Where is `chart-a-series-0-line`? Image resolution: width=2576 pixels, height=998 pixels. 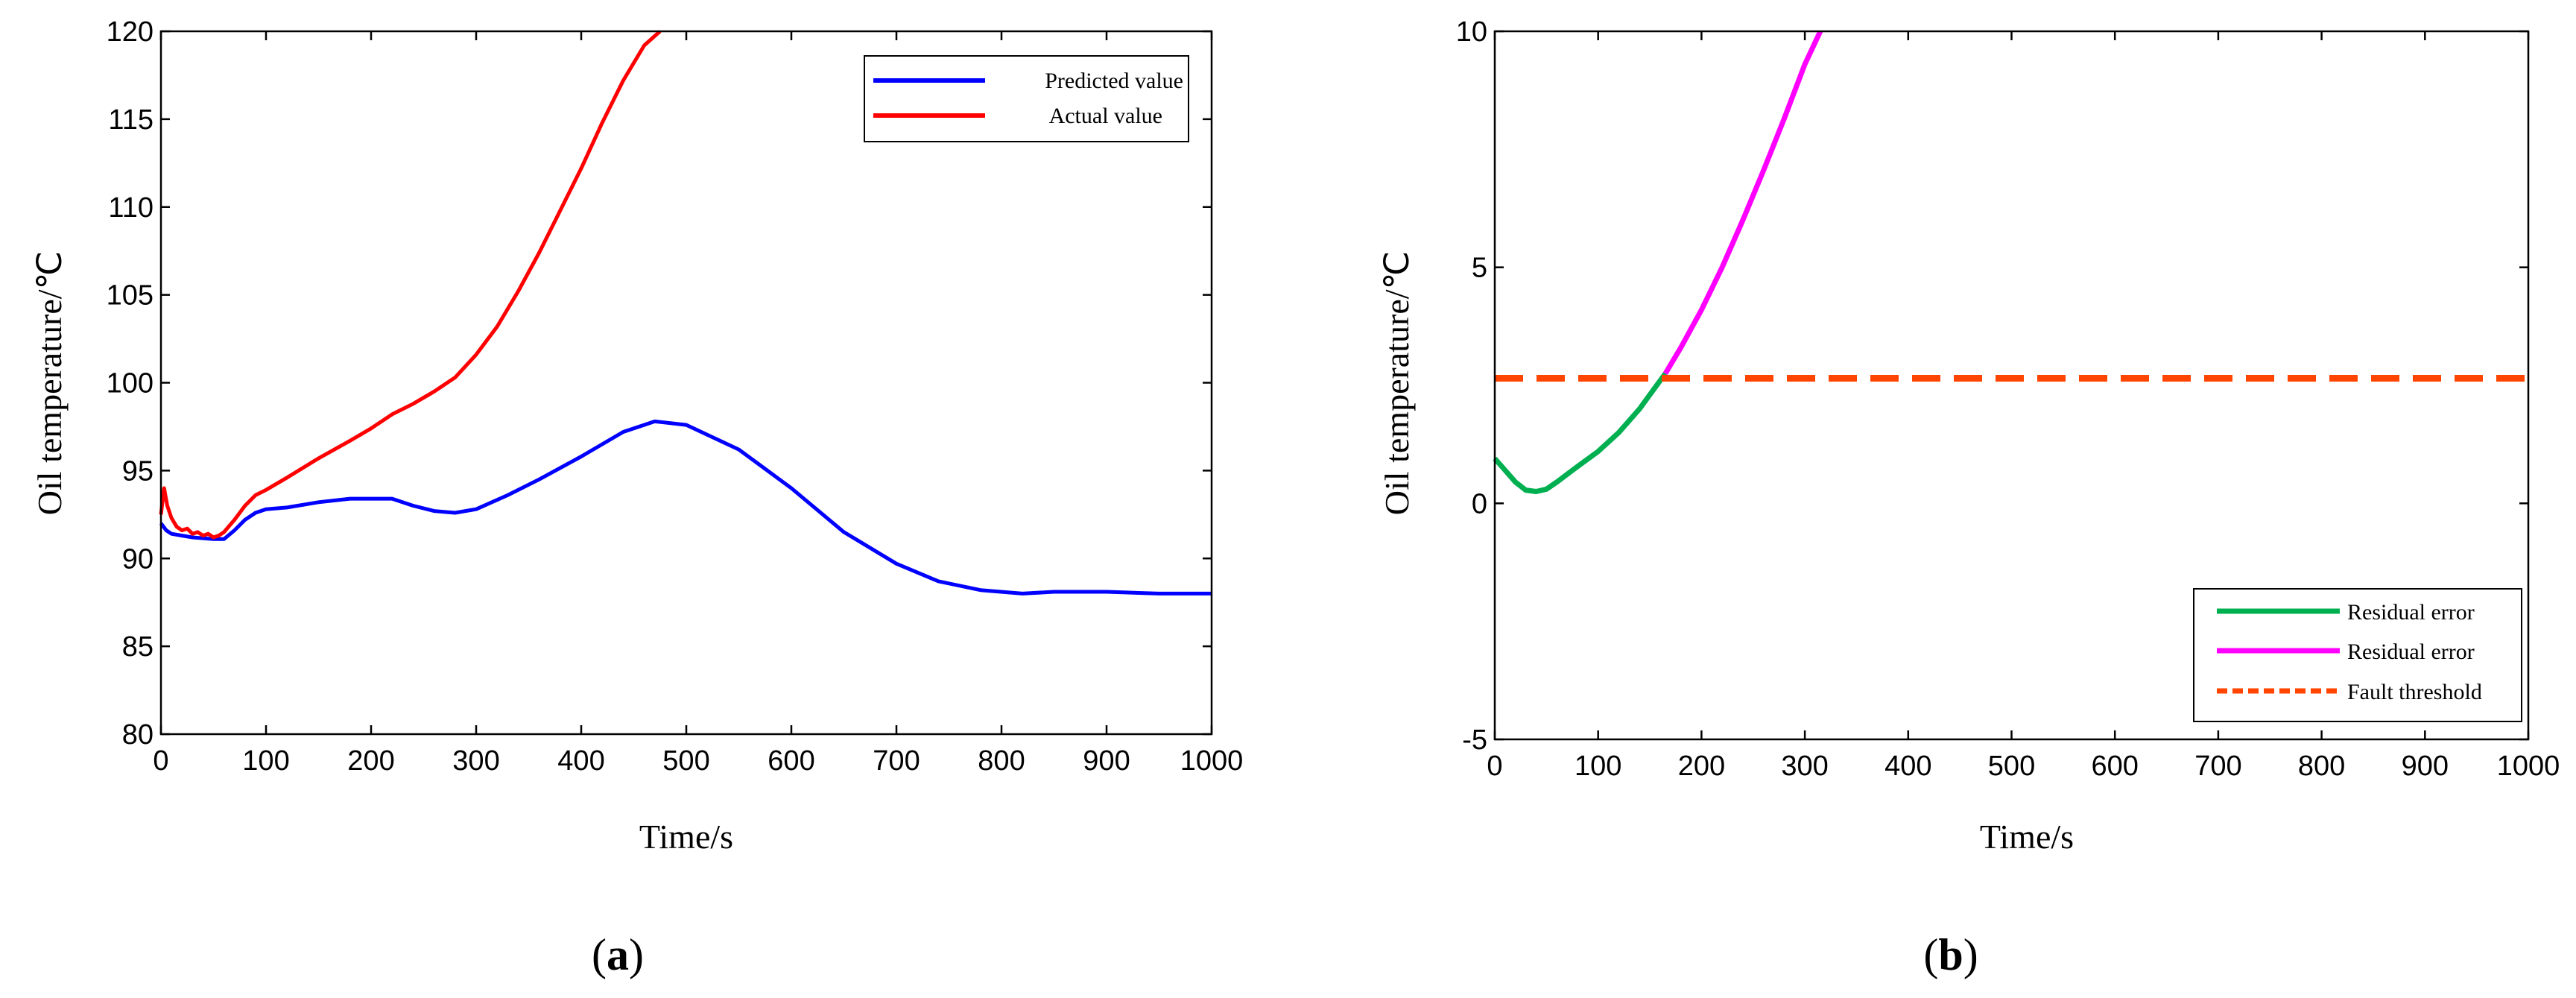 chart-a-series-0-line is located at coordinates (685, 507).